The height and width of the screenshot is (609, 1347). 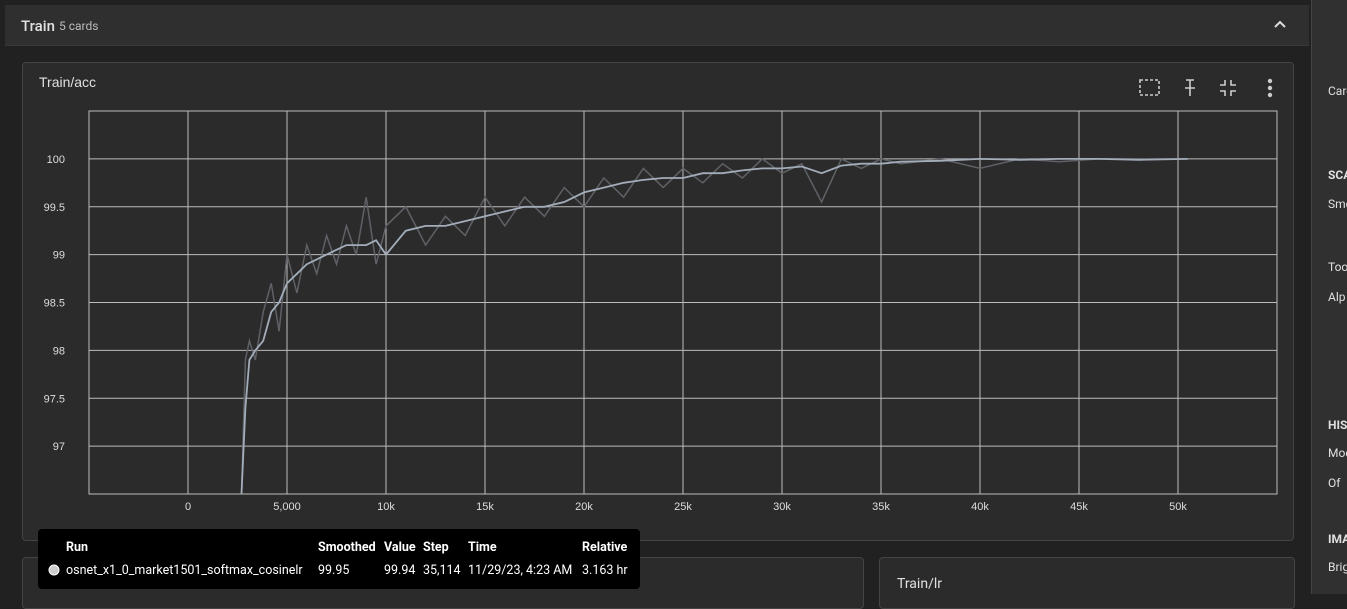 What do you see at coordinates (1337, 567) in the screenshot?
I see `setting-label: Brig` at bounding box center [1337, 567].